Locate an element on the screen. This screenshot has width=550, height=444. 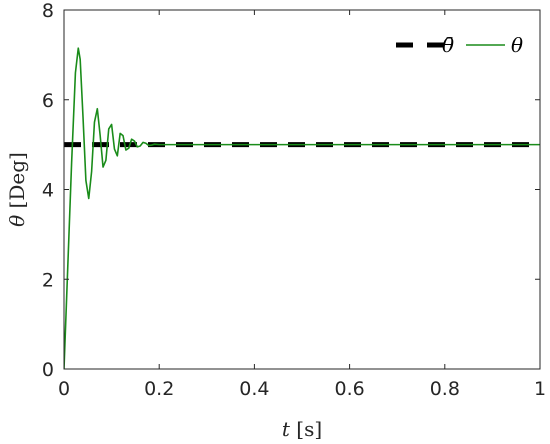
x-tick-label: 1 is located at coordinates (540, 389).